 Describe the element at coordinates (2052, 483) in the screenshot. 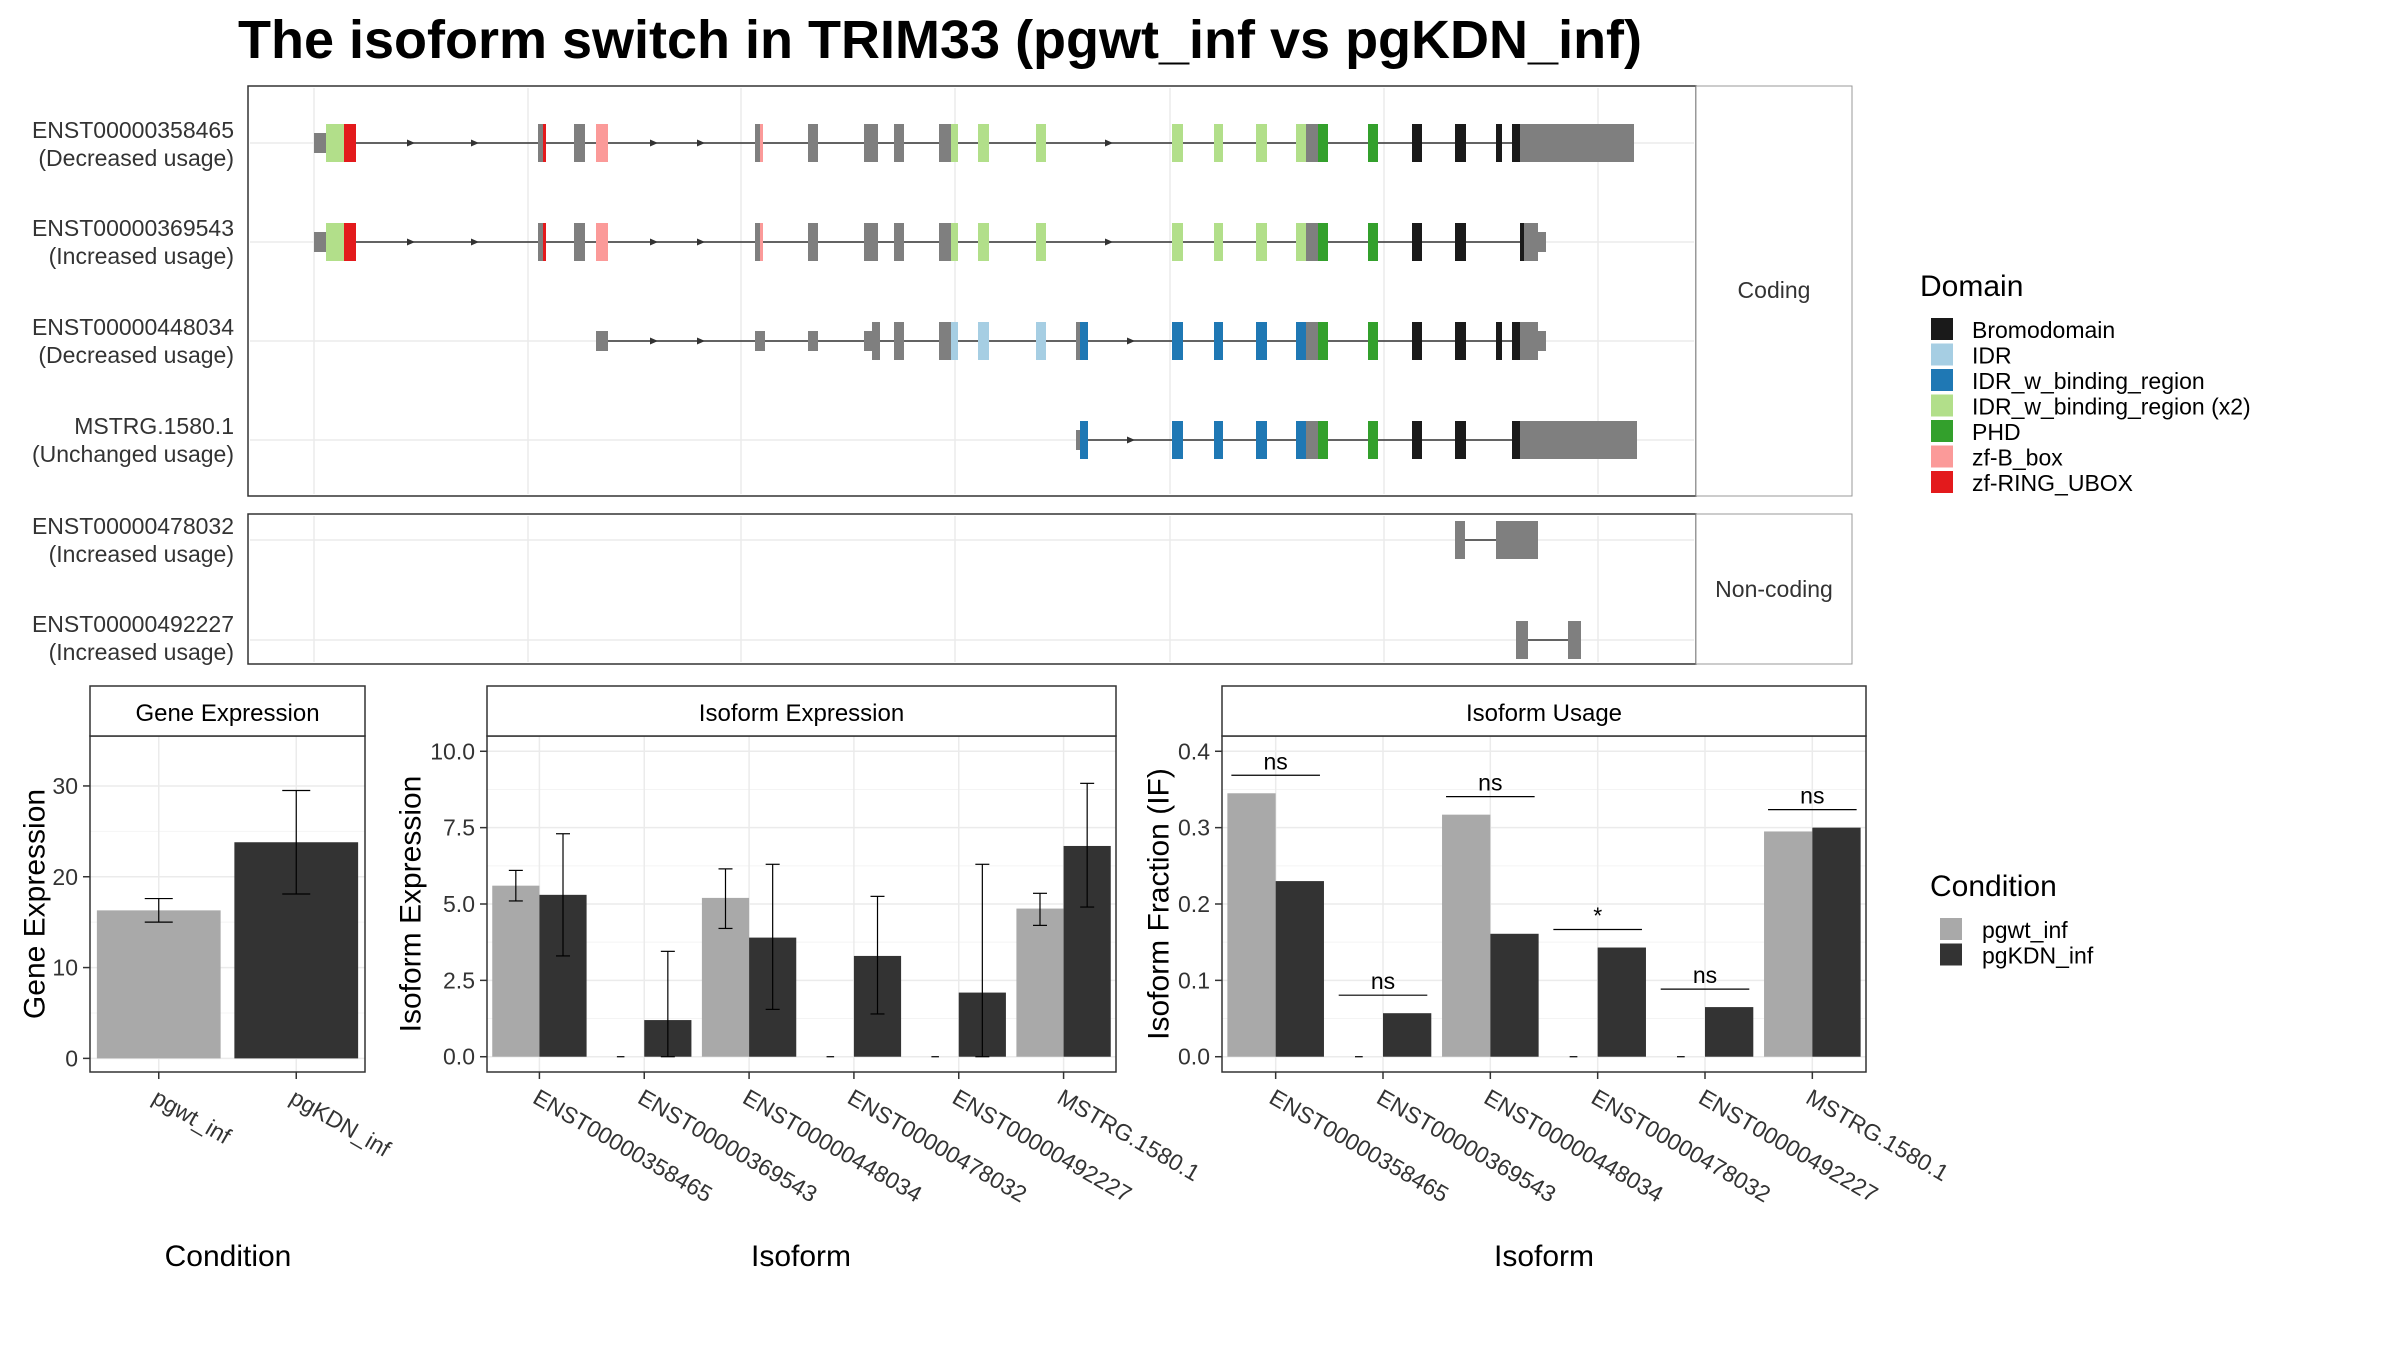

I see `domain-label-zf-ring-ubox: zf-RING_UBOX` at that location.